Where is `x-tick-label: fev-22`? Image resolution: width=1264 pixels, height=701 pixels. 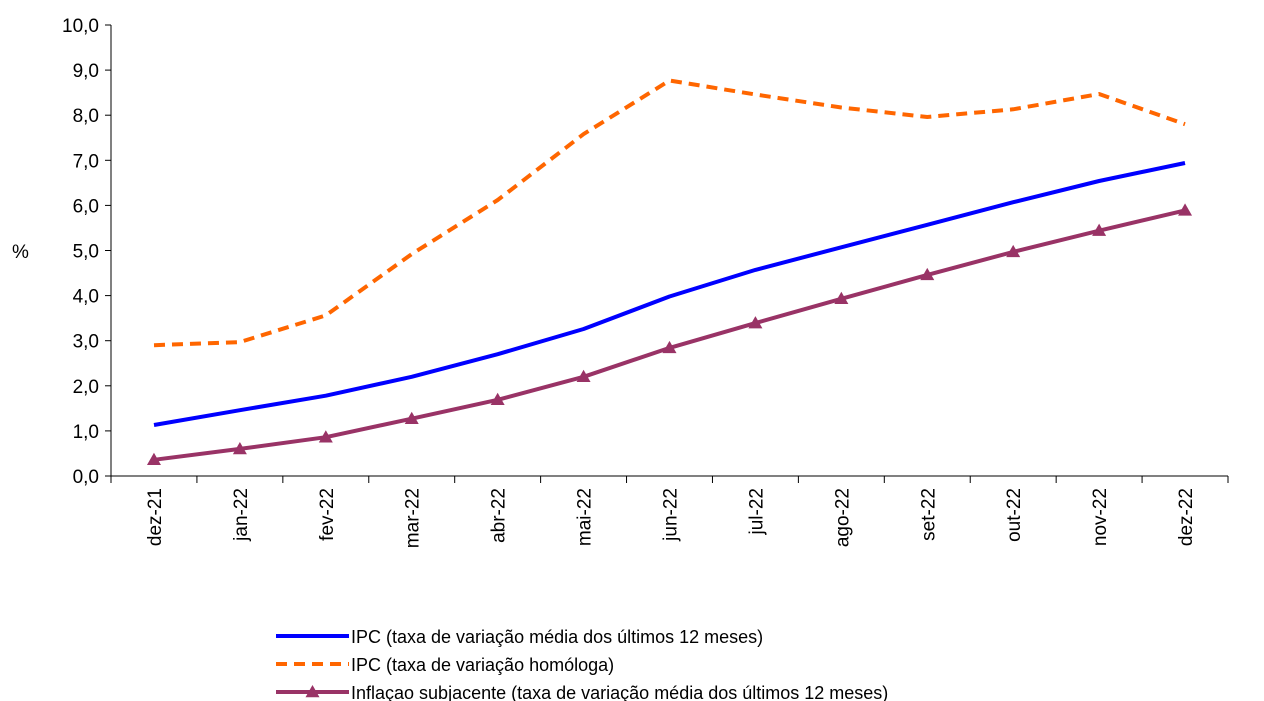 x-tick-label: fev-22 is located at coordinates (327, 514).